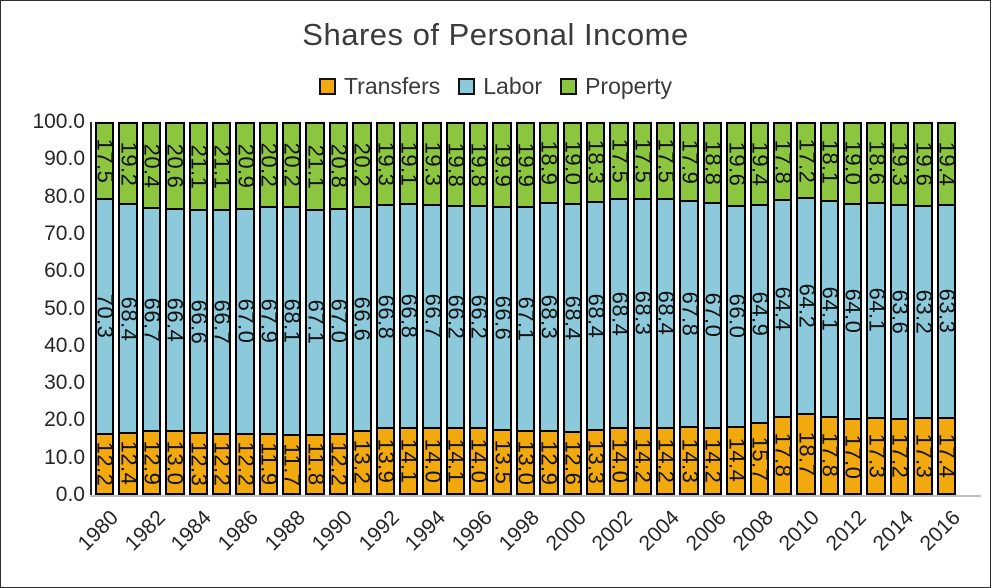 This screenshot has height=588, width=991. What do you see at coordinates (409, 316) in the screenshot?
I see `segment-labor: 66.8` at bounding box center [409, 316].